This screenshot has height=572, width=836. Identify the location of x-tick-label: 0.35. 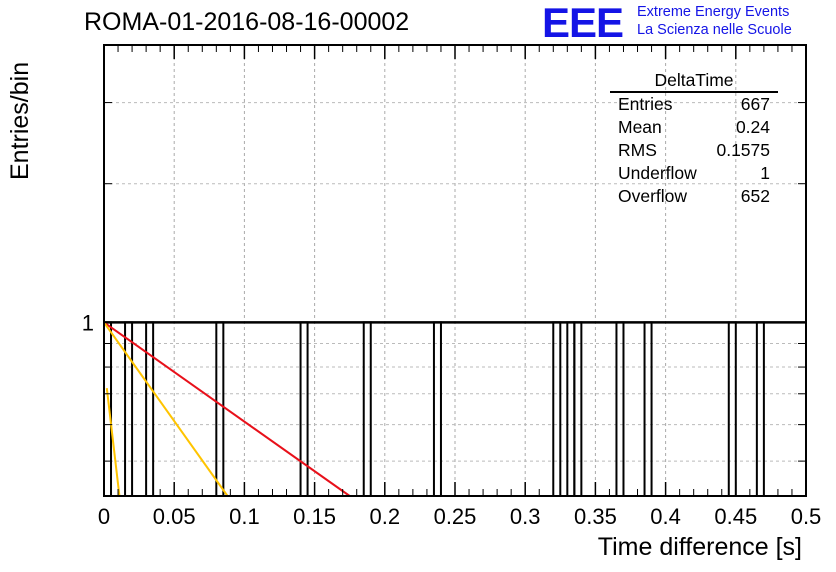
(595, 516).